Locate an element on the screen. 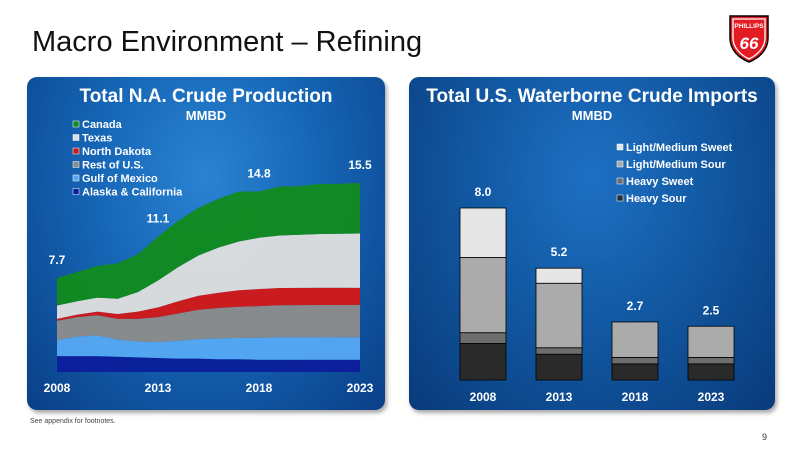 The image size is (800, 450). legend-label: Light/Medium Sweet is located at coordinates (679, 148).